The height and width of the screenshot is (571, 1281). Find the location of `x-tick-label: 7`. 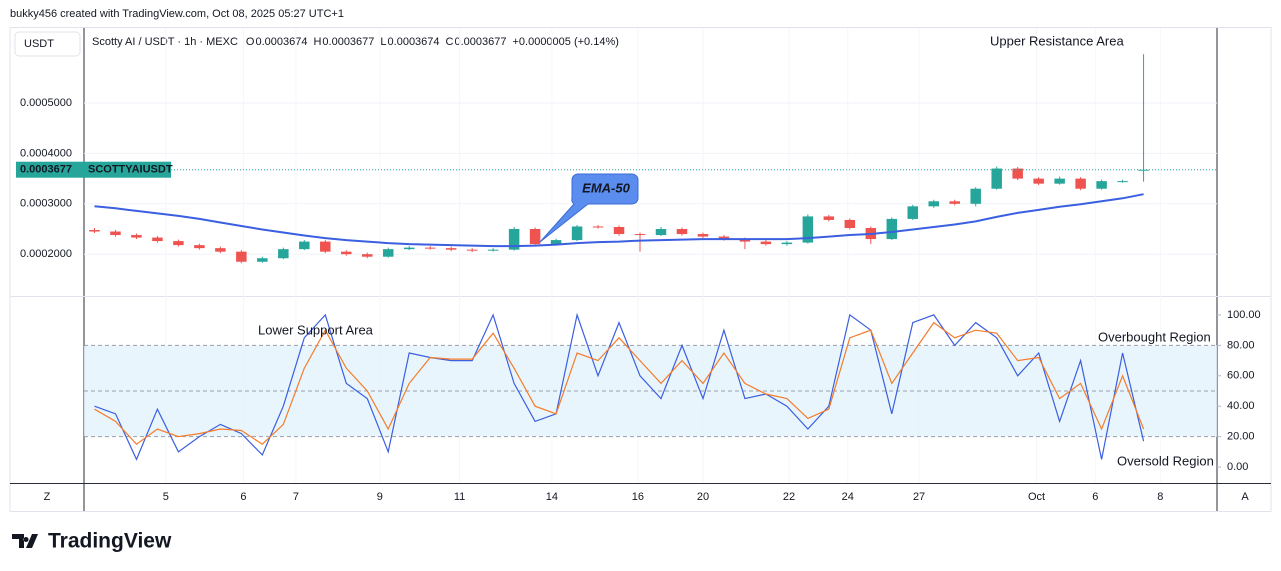

x-tick-label: 7 is located at coordinates (296, 497).